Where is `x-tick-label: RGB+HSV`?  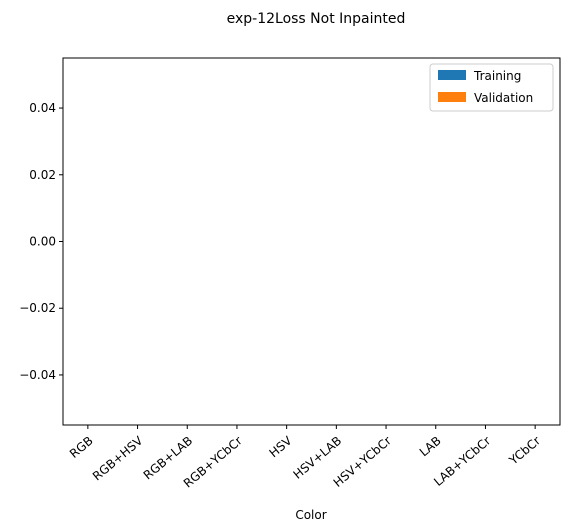
x-tick-label: RGB+HSV is located at coordinates (118, 458).